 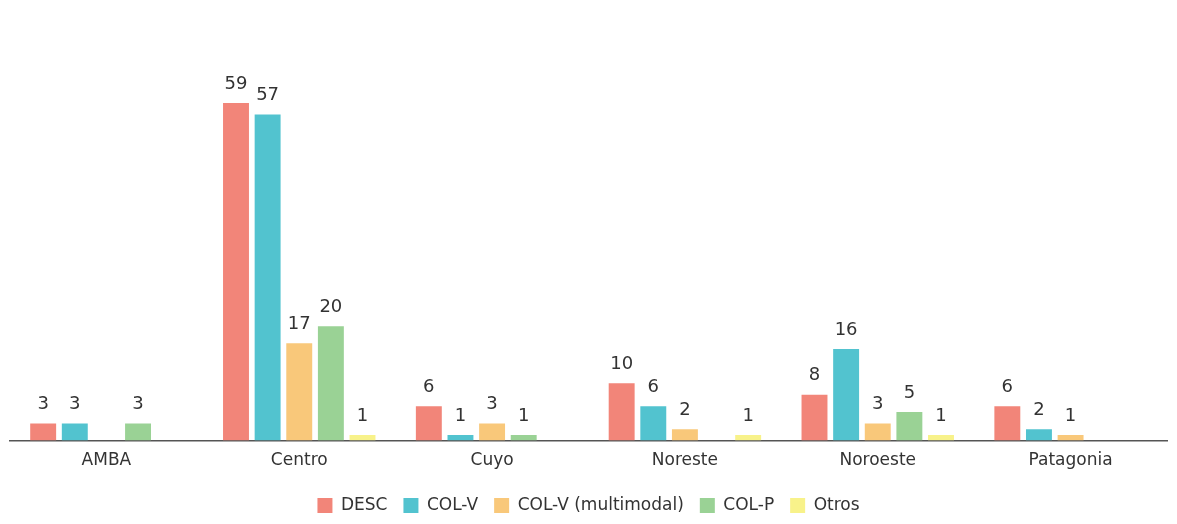 I want to click on x-tick-label: Centro, so click(x=299, y=459).